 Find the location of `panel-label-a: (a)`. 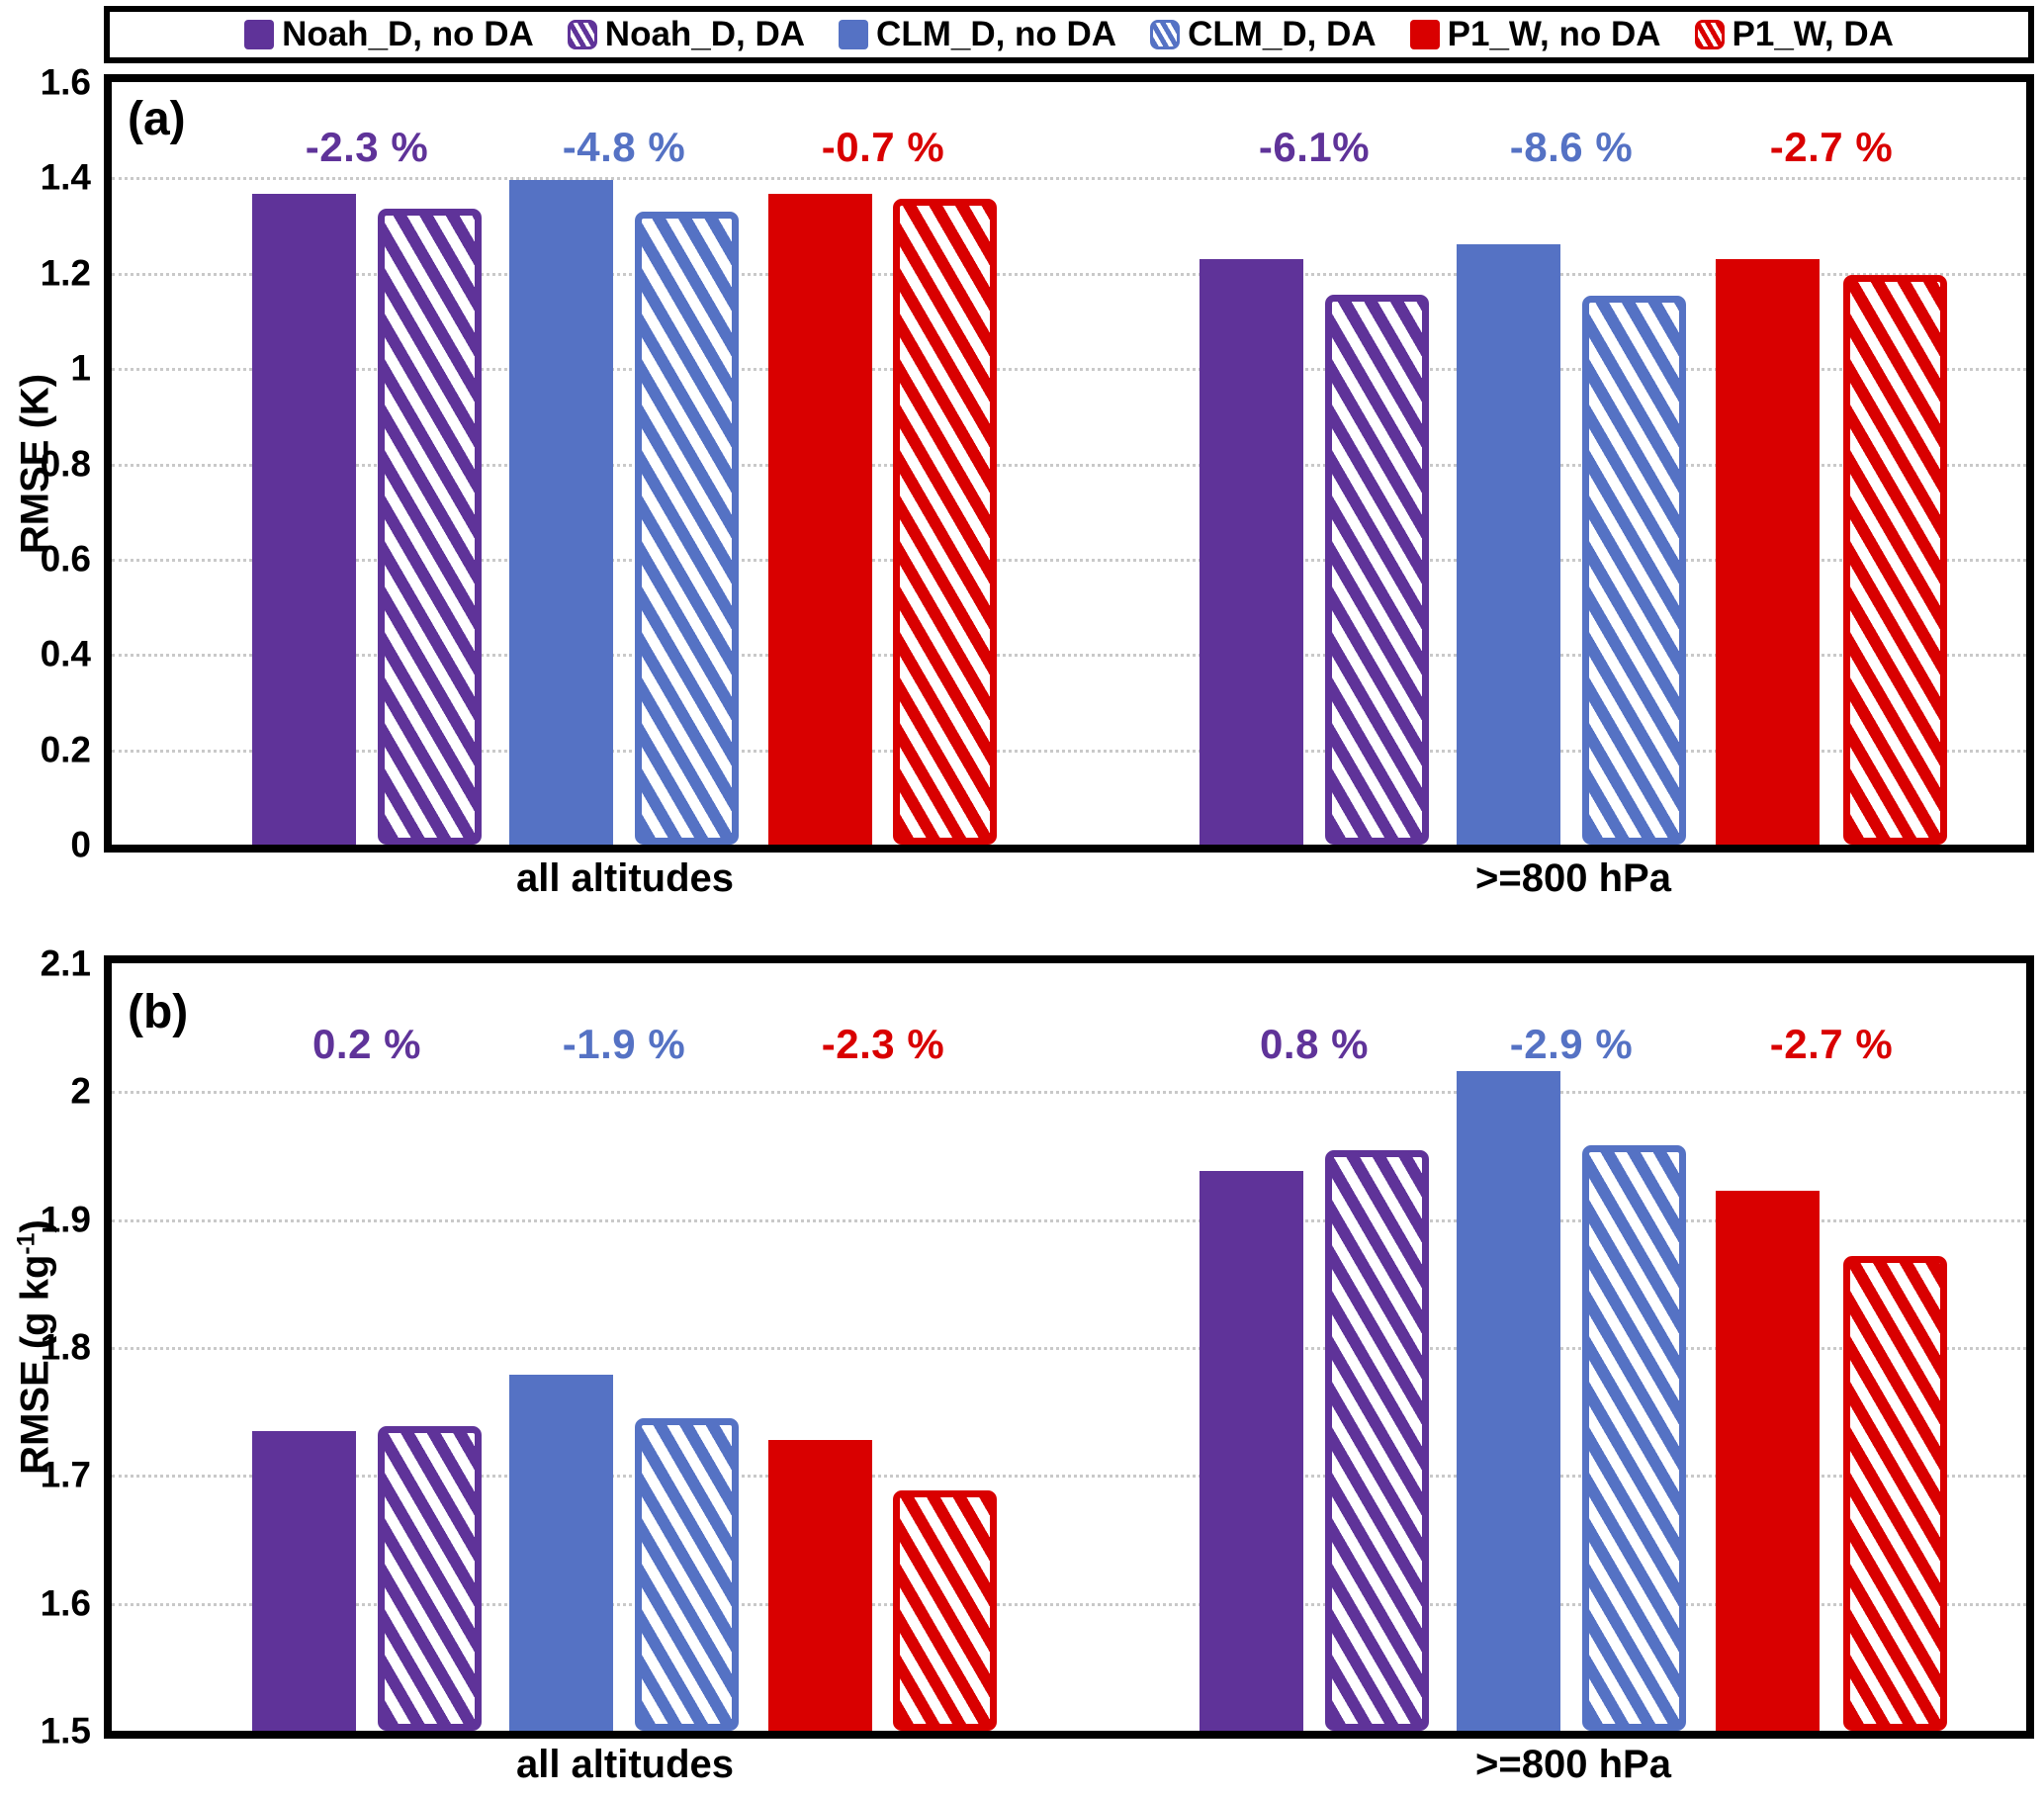

panel-label-a: (a) is located at coordinates (157, 119).